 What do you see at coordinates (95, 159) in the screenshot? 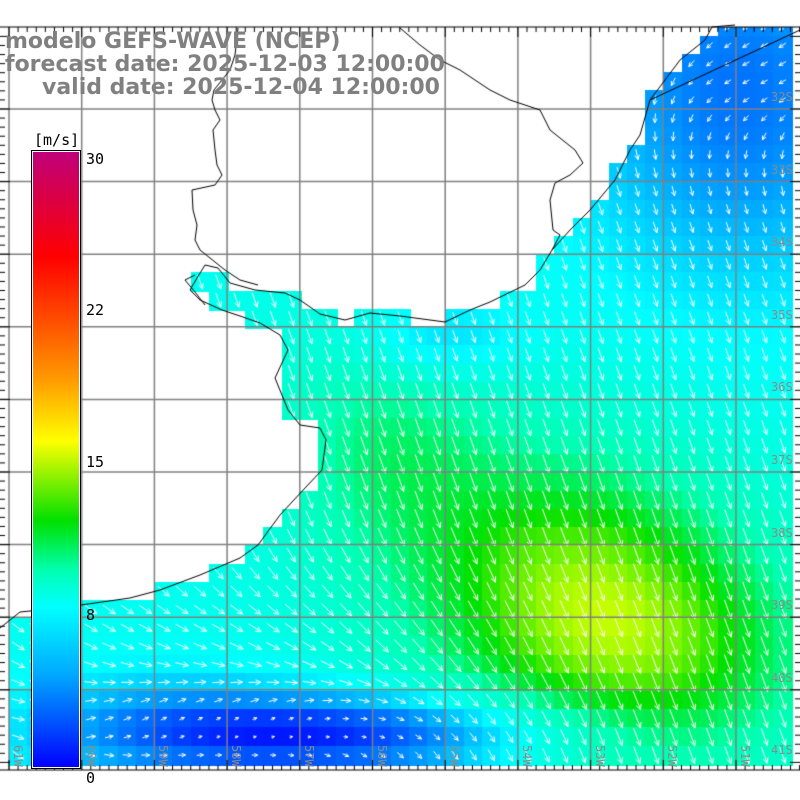
I see `colorbar-tick: 30` at bounding box center [95, 159].